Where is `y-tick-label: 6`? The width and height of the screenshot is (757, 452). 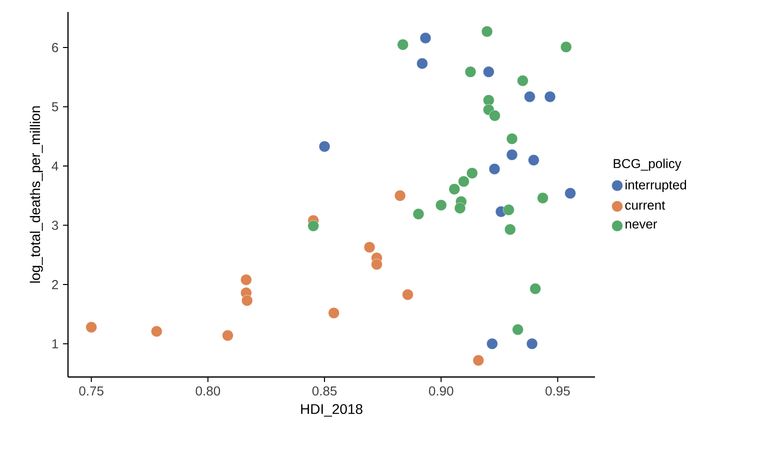 y-tick-label: 6 is located at coordinates (55, 47).